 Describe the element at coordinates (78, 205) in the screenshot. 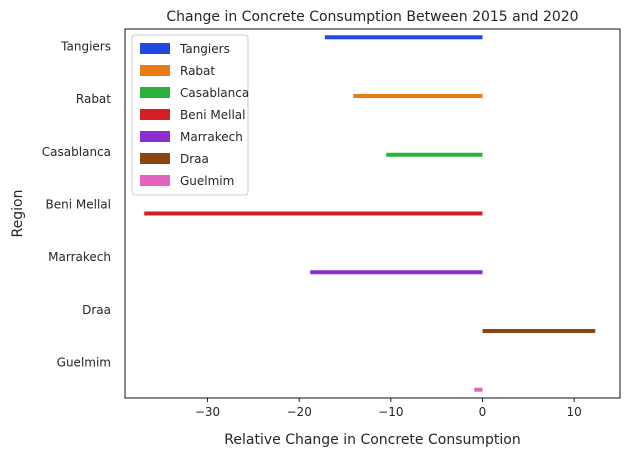

I see `y-tick-label: Beni Mellal` at that location.